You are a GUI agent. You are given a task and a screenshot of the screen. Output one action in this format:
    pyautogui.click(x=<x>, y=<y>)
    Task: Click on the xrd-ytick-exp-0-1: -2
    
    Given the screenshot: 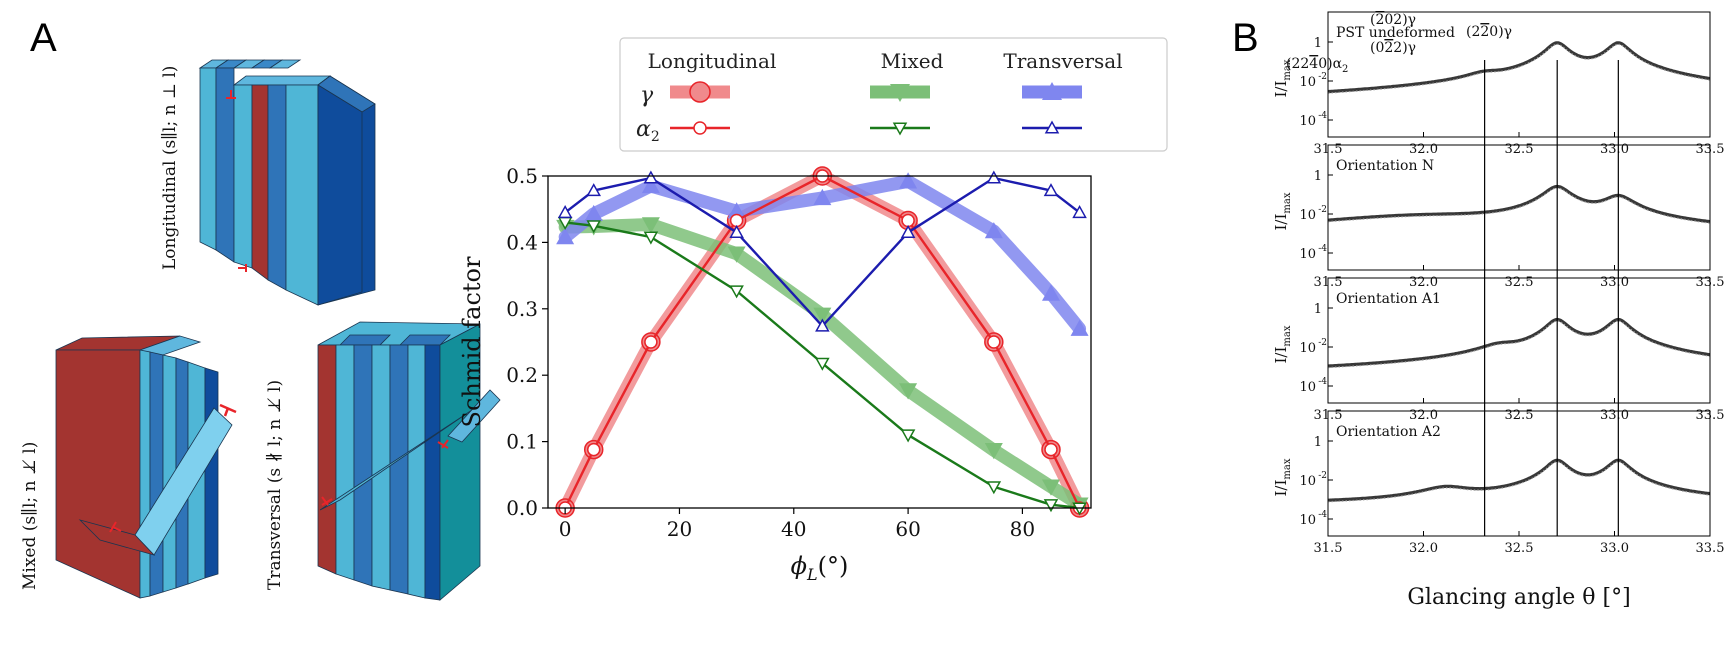 What is the action you would take?
    pyautogui.click(x=1322, y=210)
    